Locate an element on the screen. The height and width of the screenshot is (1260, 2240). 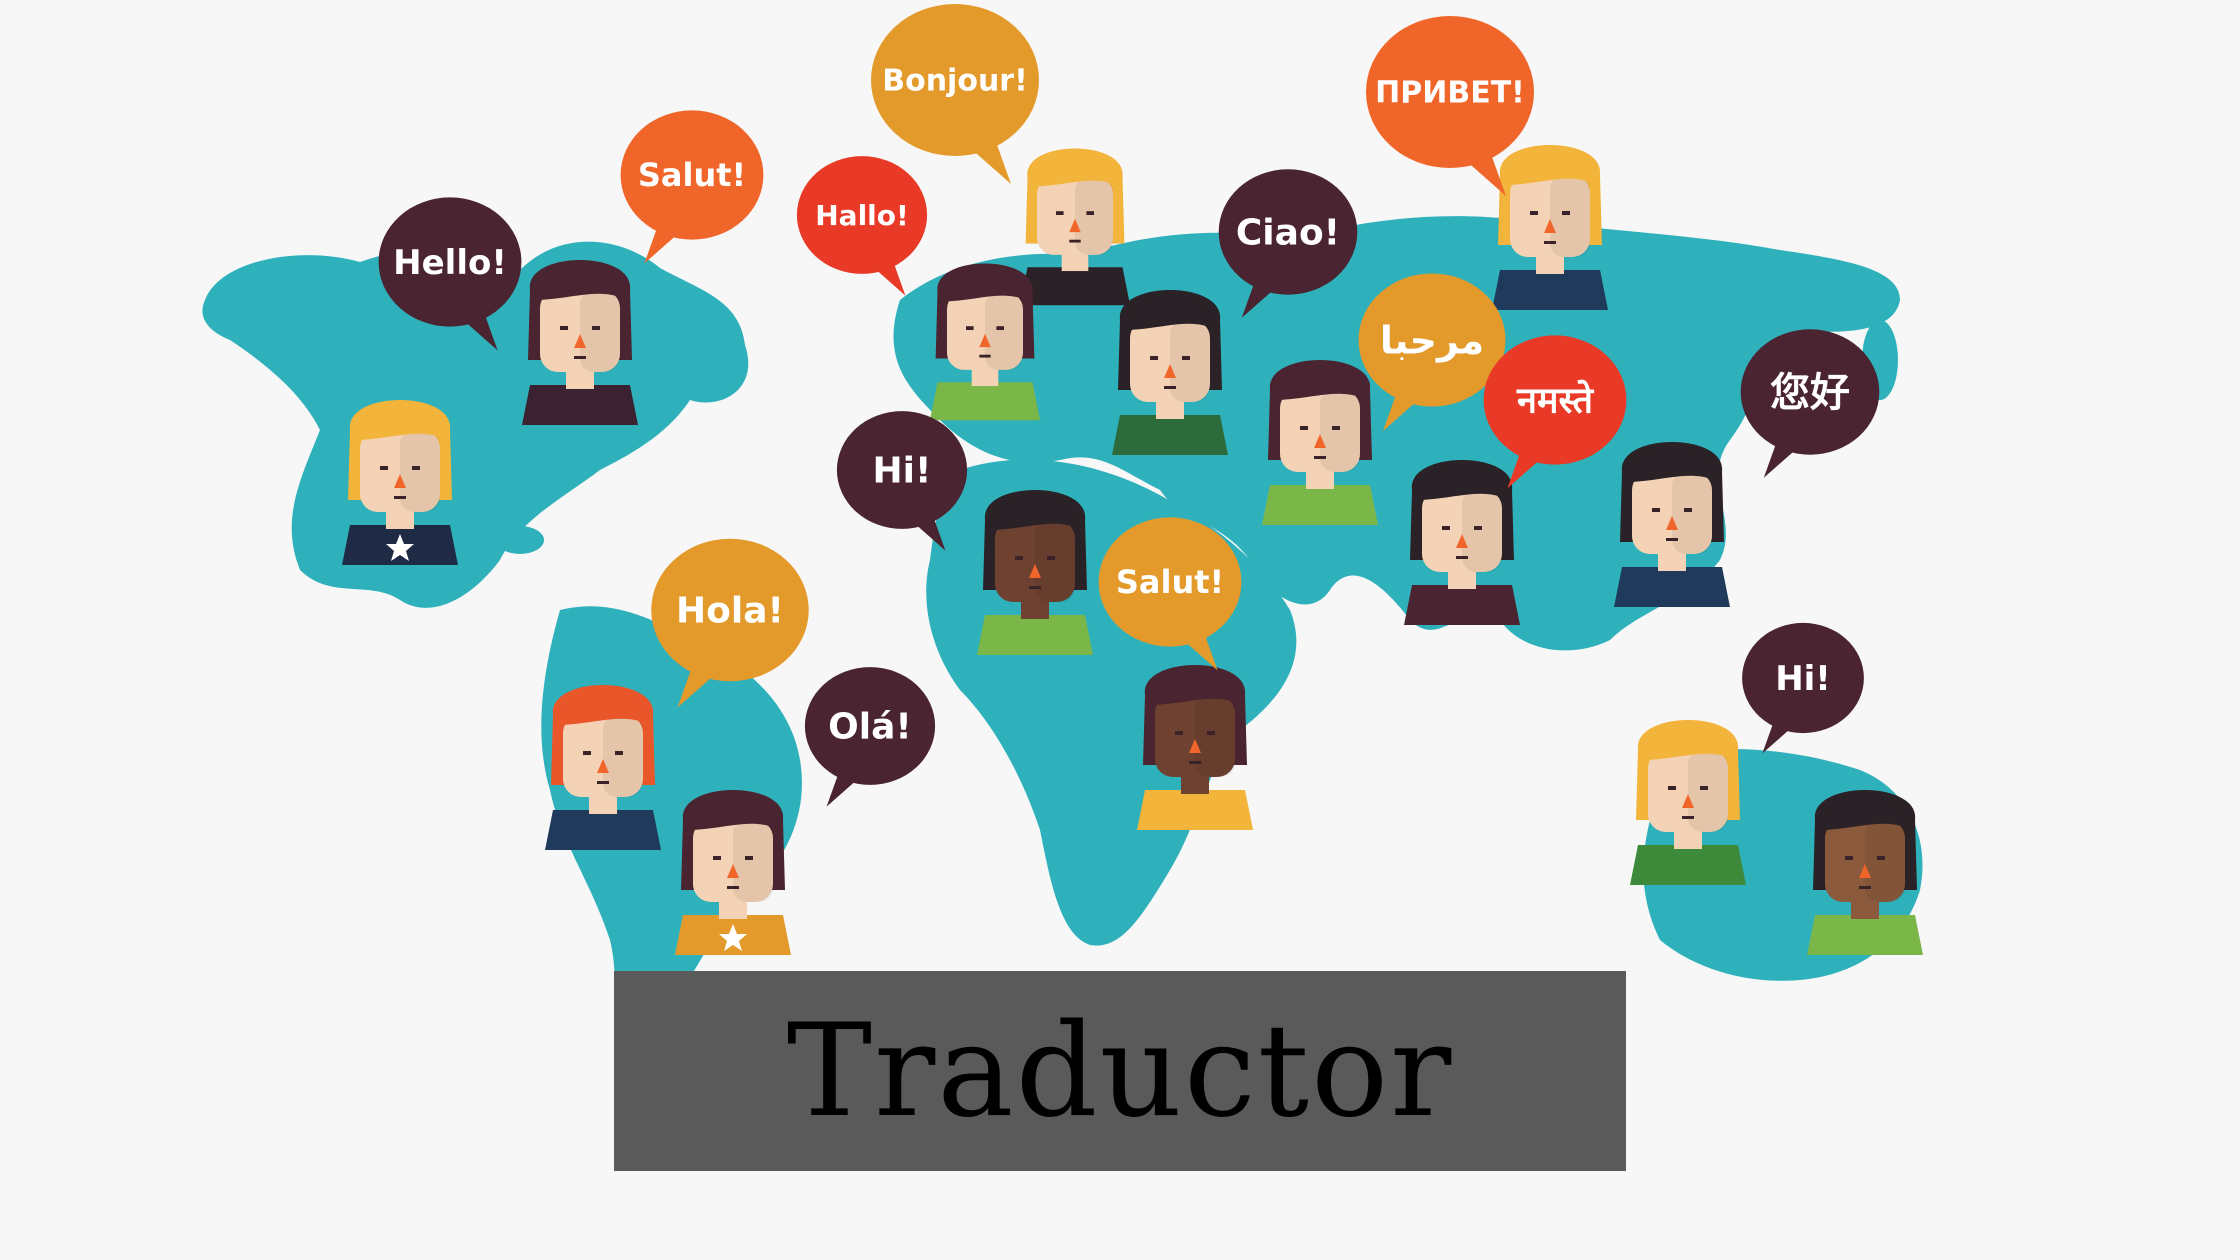
person-na-blond is located at coordinates (400, 482).